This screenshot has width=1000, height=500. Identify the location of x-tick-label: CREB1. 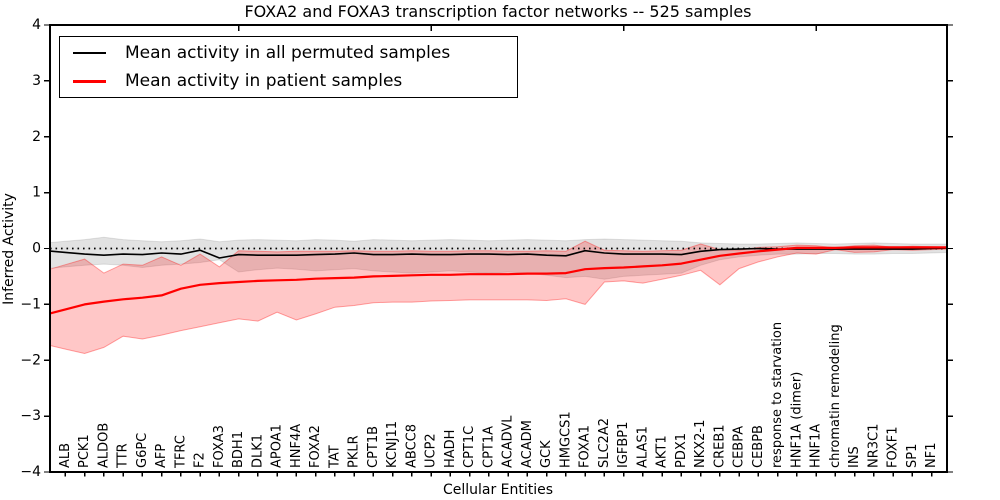
(719, 446).